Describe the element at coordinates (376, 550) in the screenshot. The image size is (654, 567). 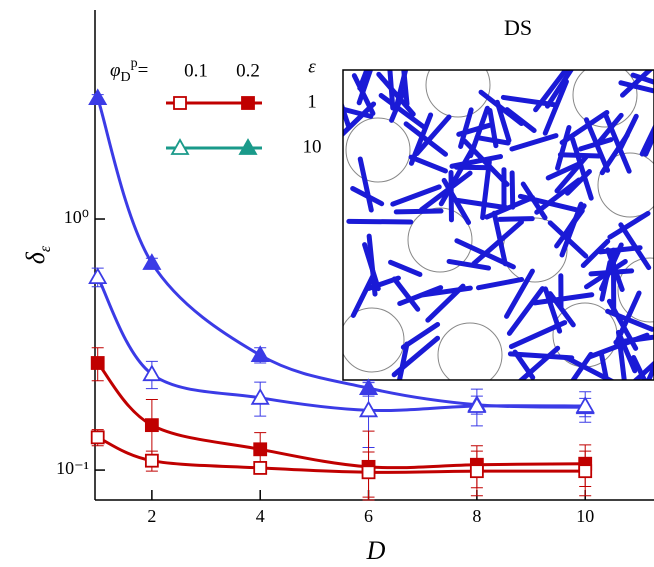
I see `x-axis-label: D` at that location.